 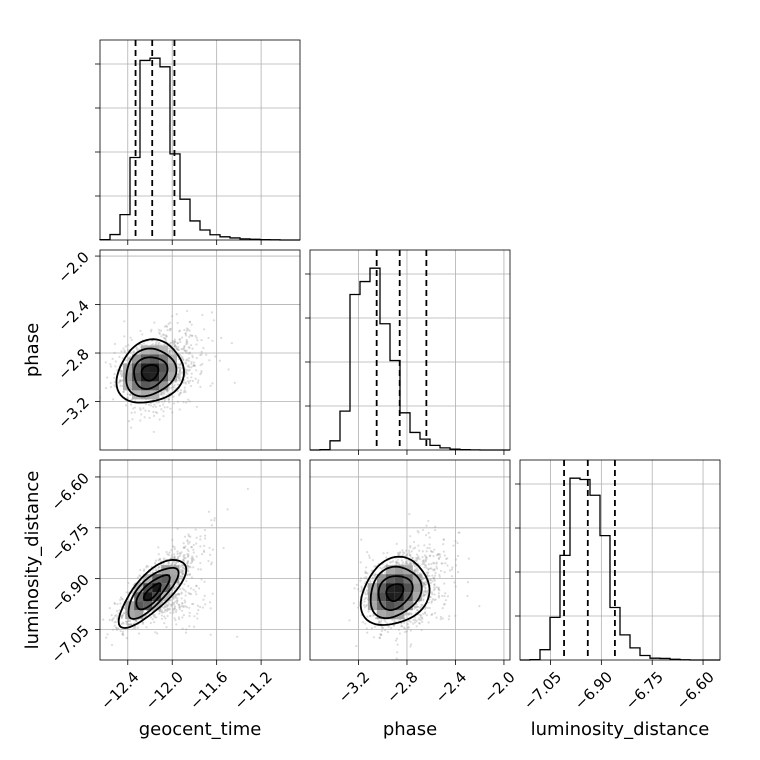 I want to click on xtick-label-luminosity_distance-2: −6.75, so click(x=644, y=690).